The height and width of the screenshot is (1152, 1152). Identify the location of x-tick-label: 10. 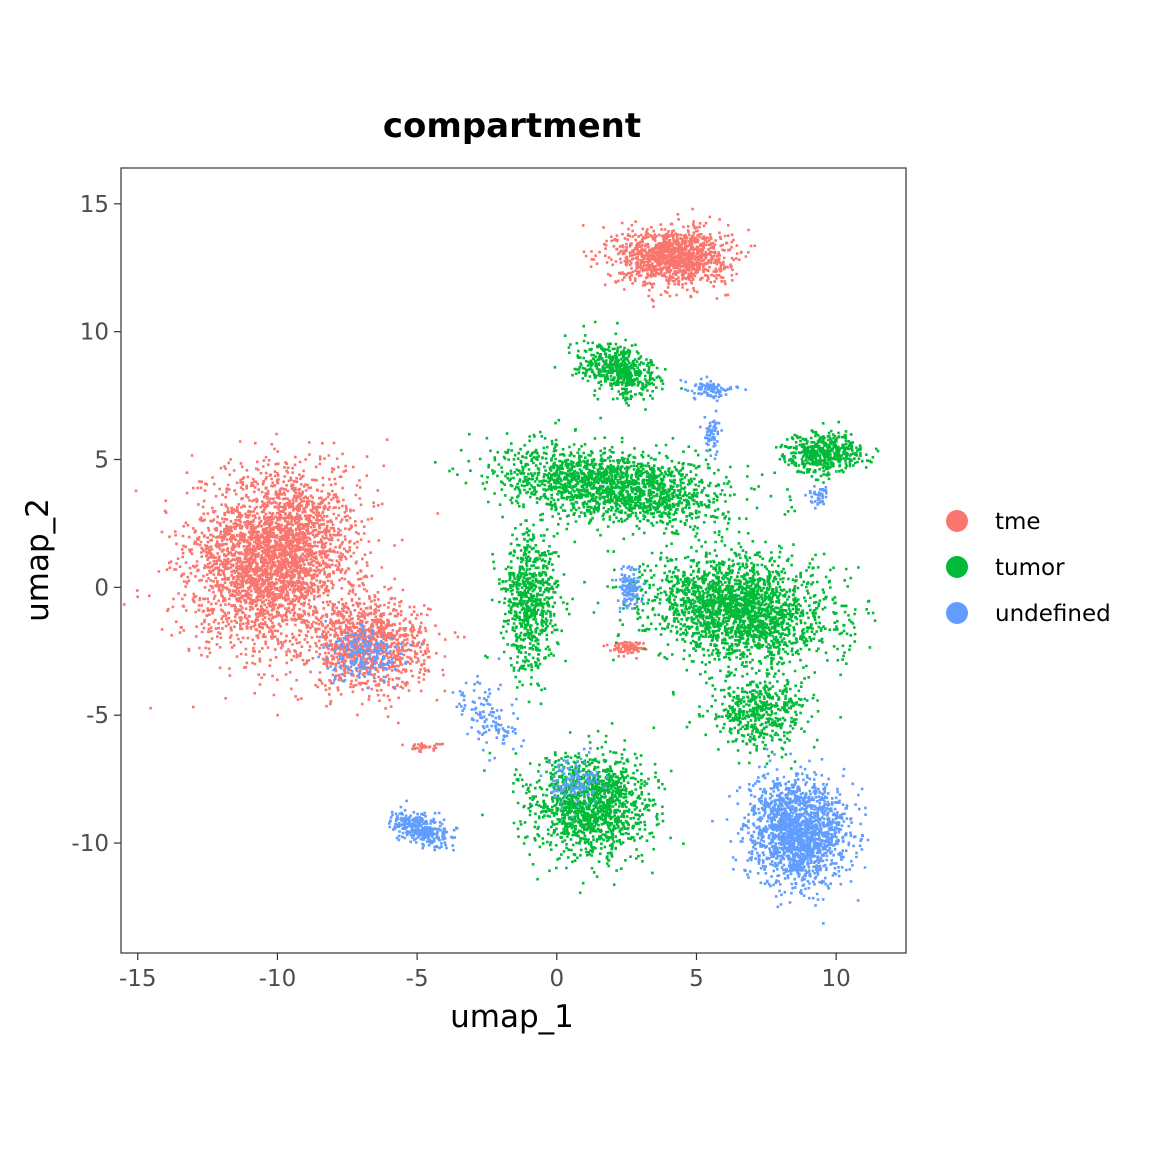
(836, 979).